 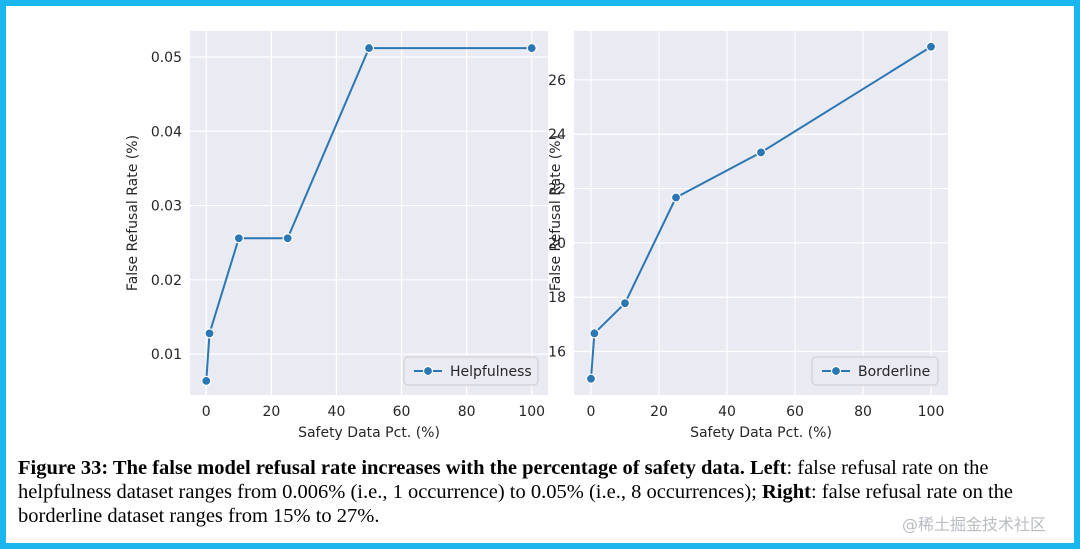 I want to click on legend: Helpfulness, so click(x=471, y=371).